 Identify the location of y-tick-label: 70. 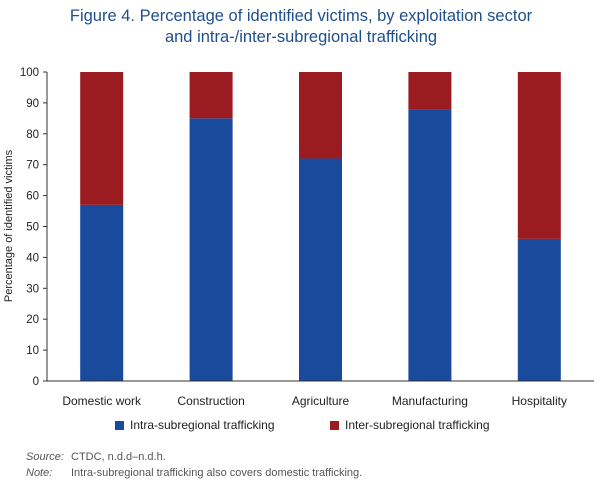
(32, 166).